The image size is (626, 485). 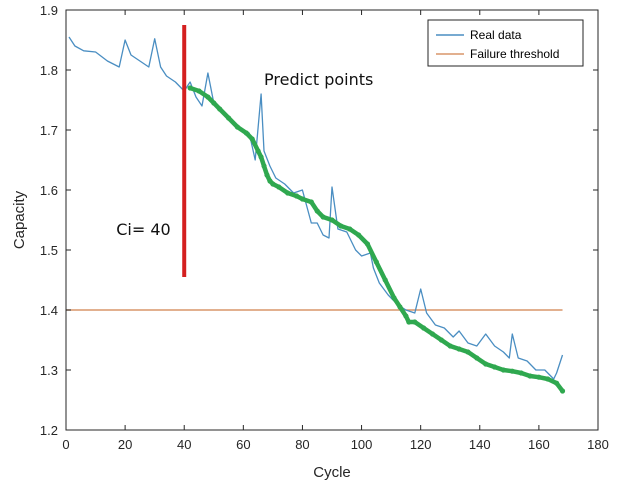 I want to click on y-tick-label: 1.2, so click(x=49, y=430).